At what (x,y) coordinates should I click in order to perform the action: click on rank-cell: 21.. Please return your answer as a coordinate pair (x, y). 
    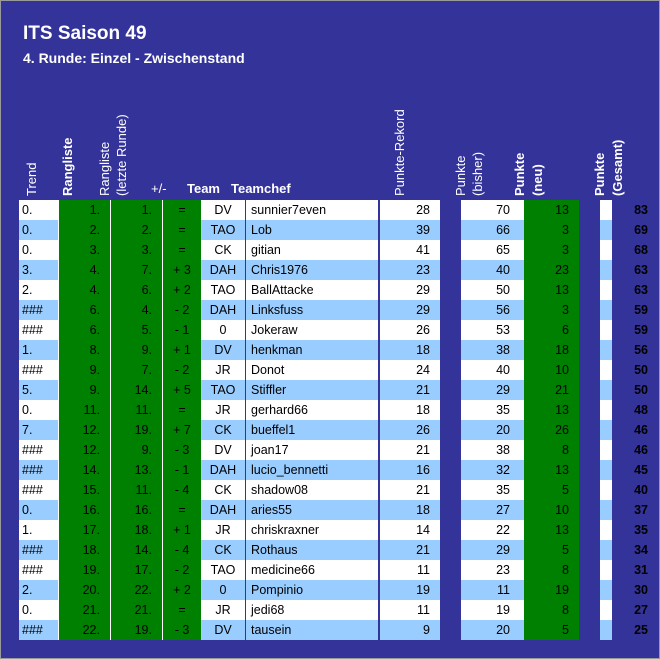
    Looking at the image, I should click on (84, 610).